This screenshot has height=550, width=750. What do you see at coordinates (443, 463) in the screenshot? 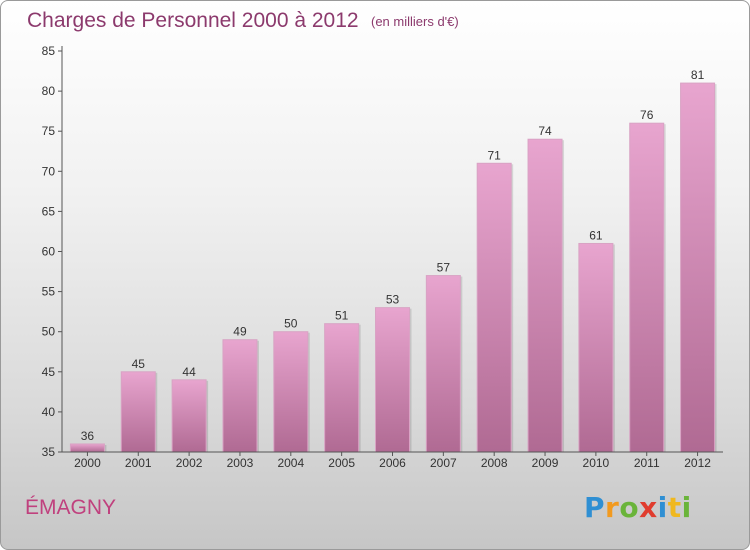
I see `x-tick-label: 2007` at bounding box center [443, 463].